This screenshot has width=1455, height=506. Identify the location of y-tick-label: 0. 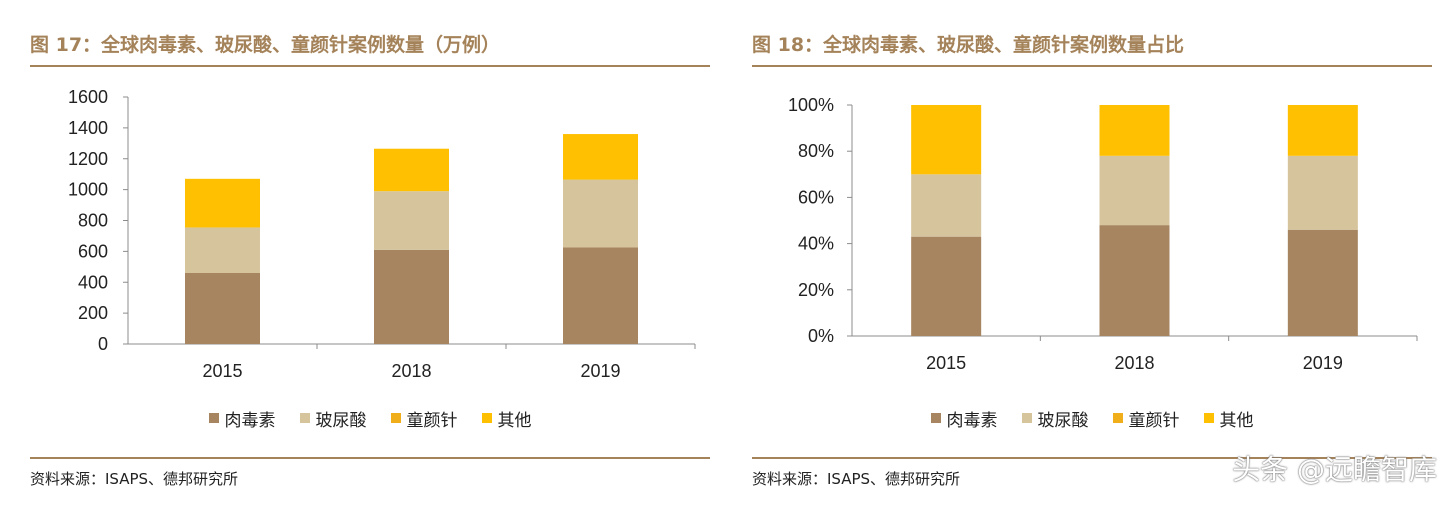
(103, 344).